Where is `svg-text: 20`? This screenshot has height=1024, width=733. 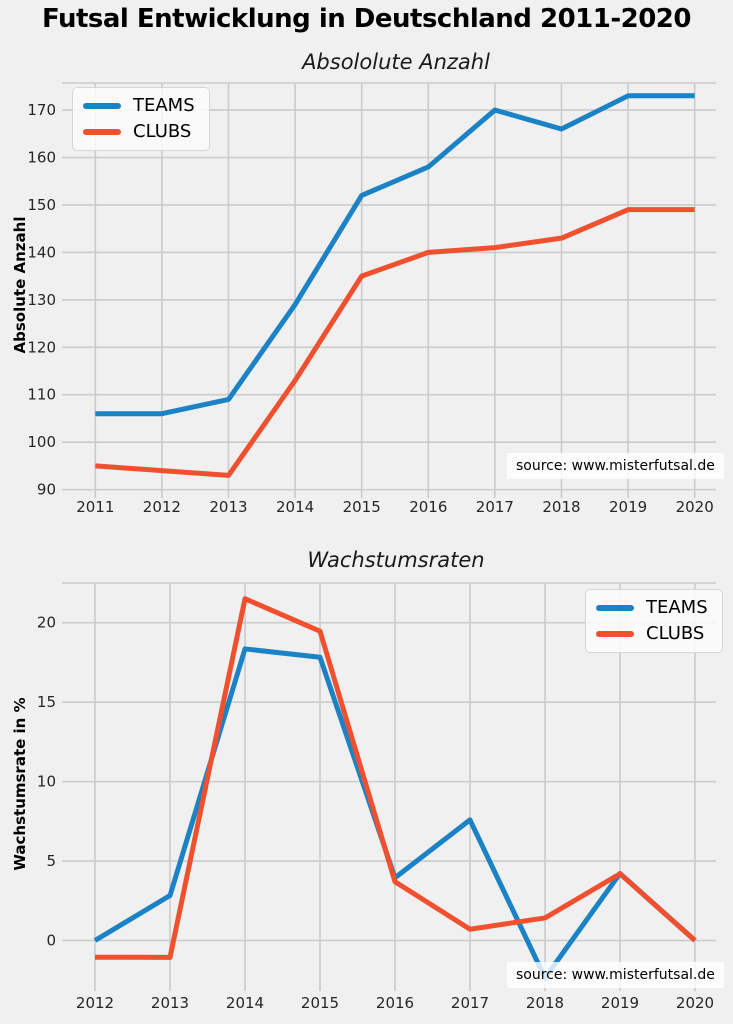
svg-text: 20 is located at coordinates (46, 623).